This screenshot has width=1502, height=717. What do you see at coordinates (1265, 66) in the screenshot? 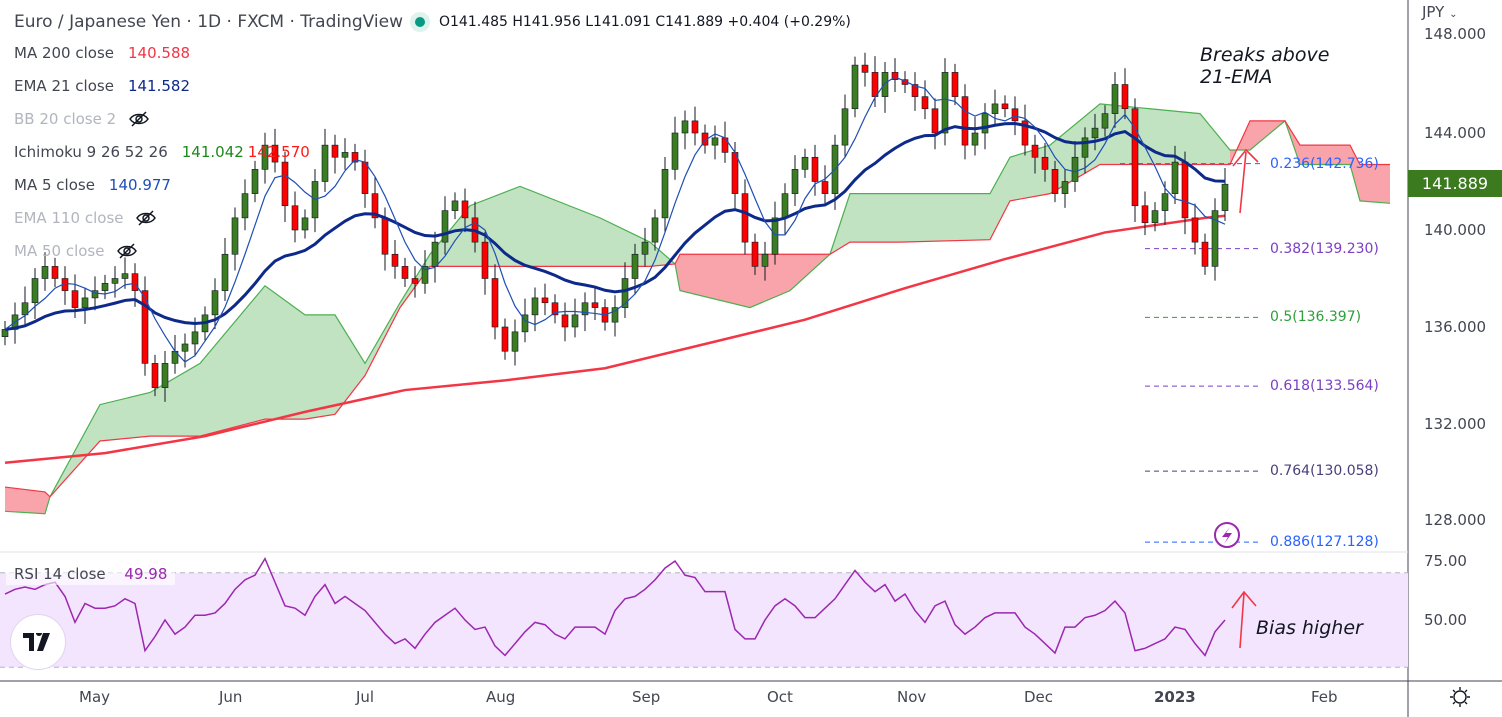
I see `annotation-breaks: Breaks above 21-EMA` at bounding box center [1265, 66].